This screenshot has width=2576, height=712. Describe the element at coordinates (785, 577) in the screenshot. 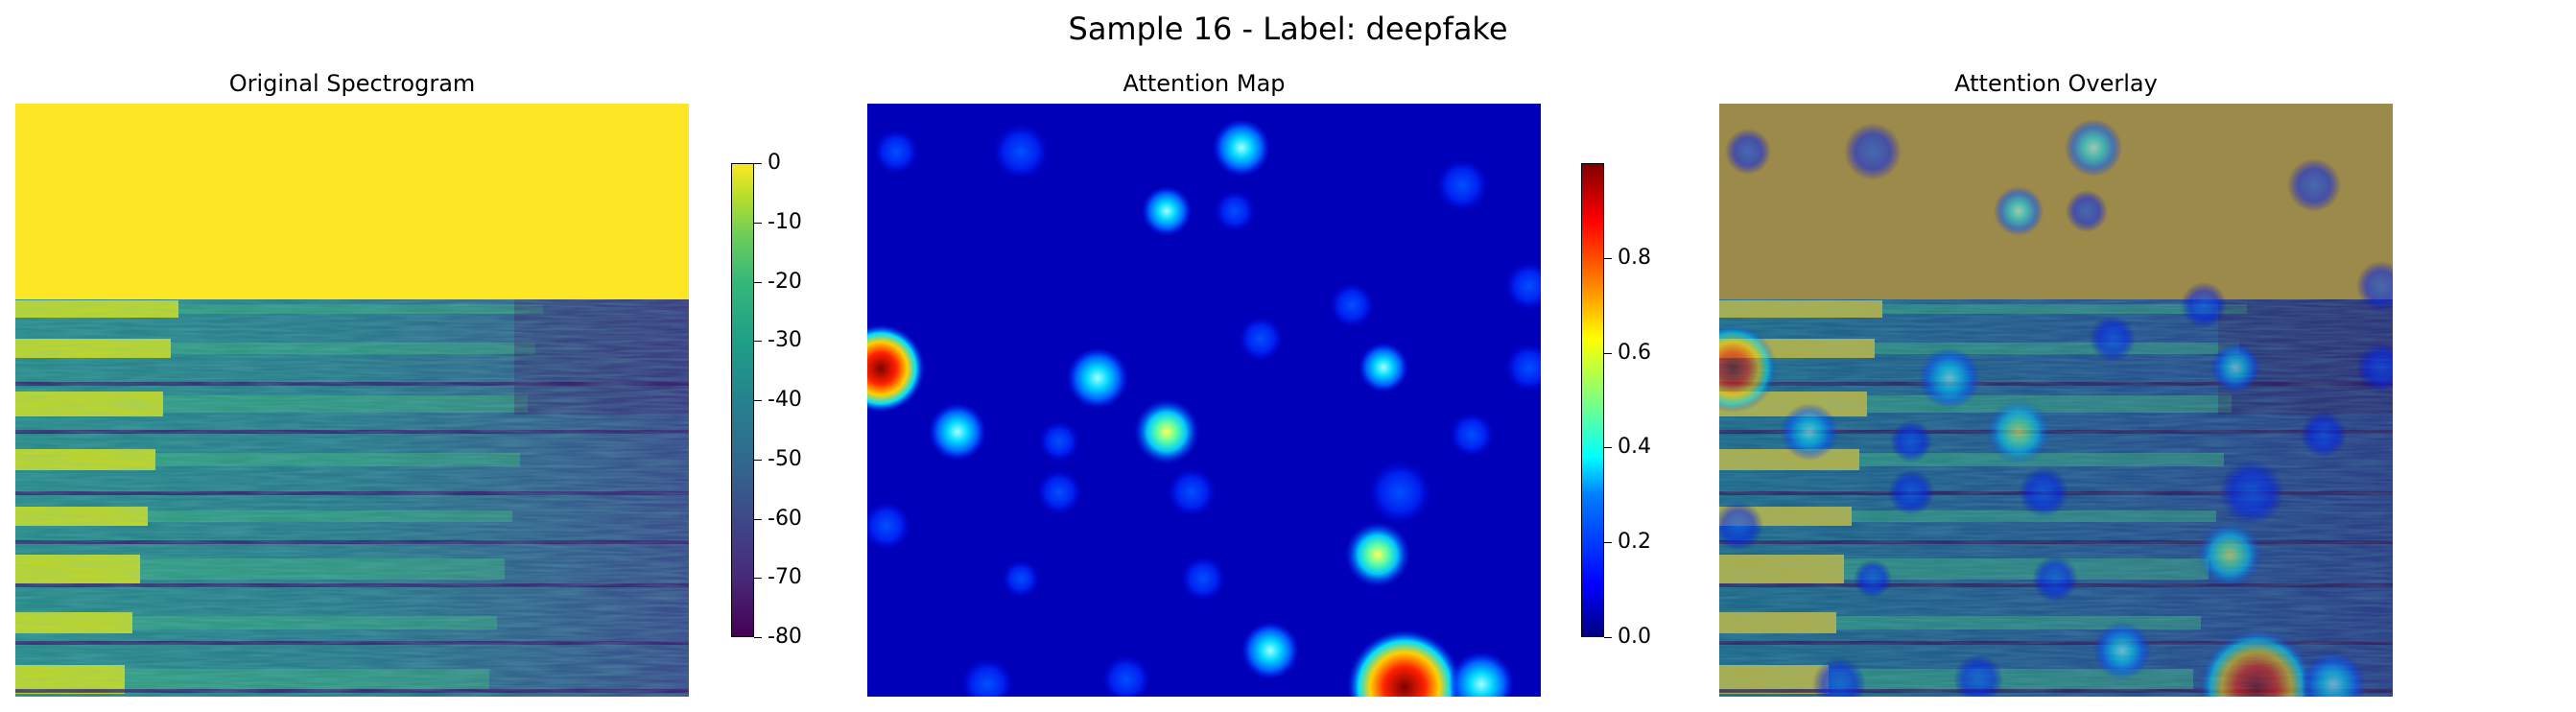

I see `colorbar-tick-label: -70` at that location.